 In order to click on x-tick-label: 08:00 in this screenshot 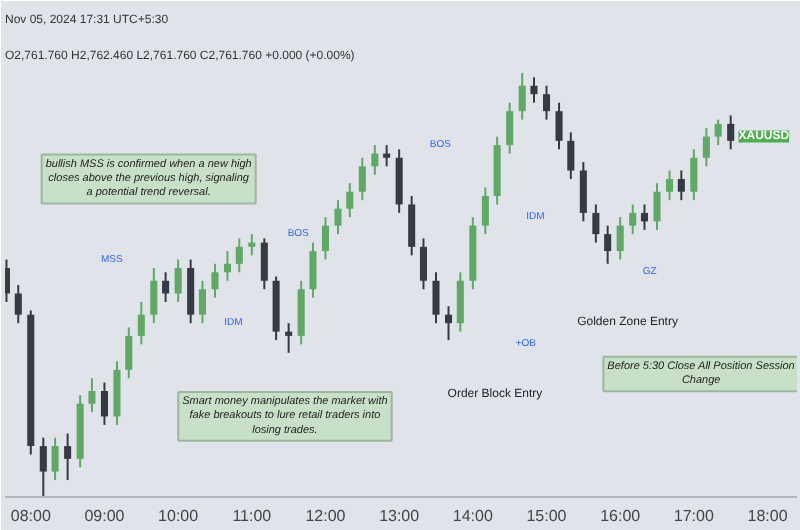, I will do `click(31, 516)`.